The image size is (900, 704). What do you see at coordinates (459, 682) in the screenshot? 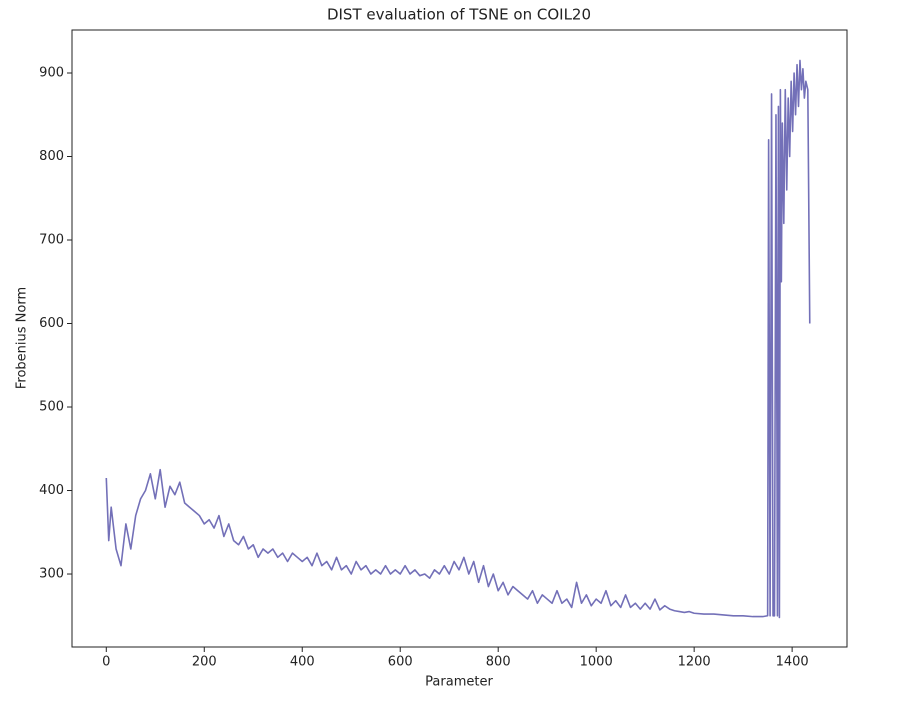
I see `x-axis-label: Parameter` at bounding box center [459, 682].